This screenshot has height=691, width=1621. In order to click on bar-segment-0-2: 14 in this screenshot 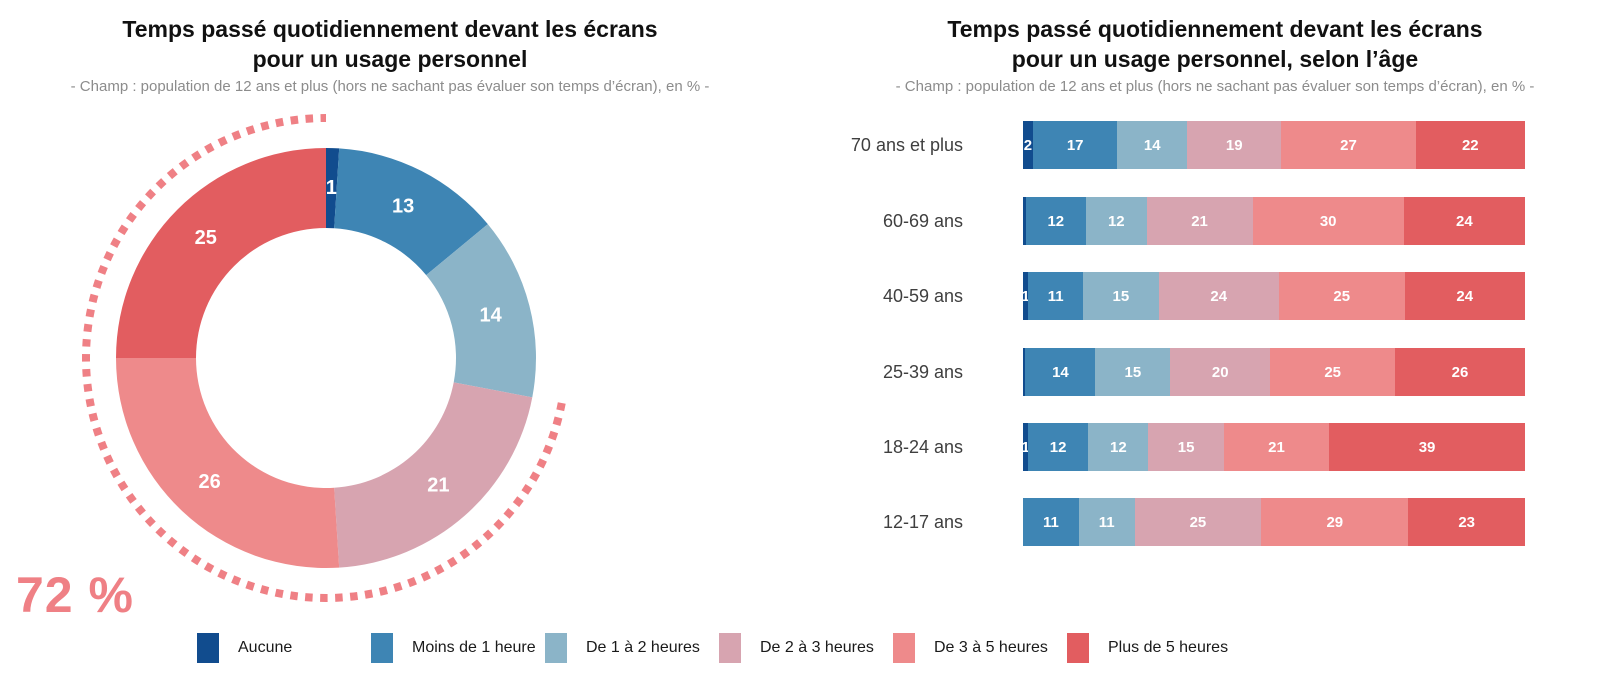, I will do `click(1152, 145)`.